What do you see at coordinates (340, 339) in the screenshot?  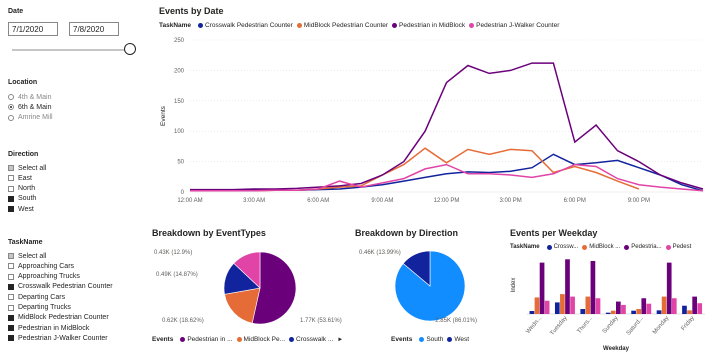 I see `legend-next-icon: ►` at bounding box center [340, 339].